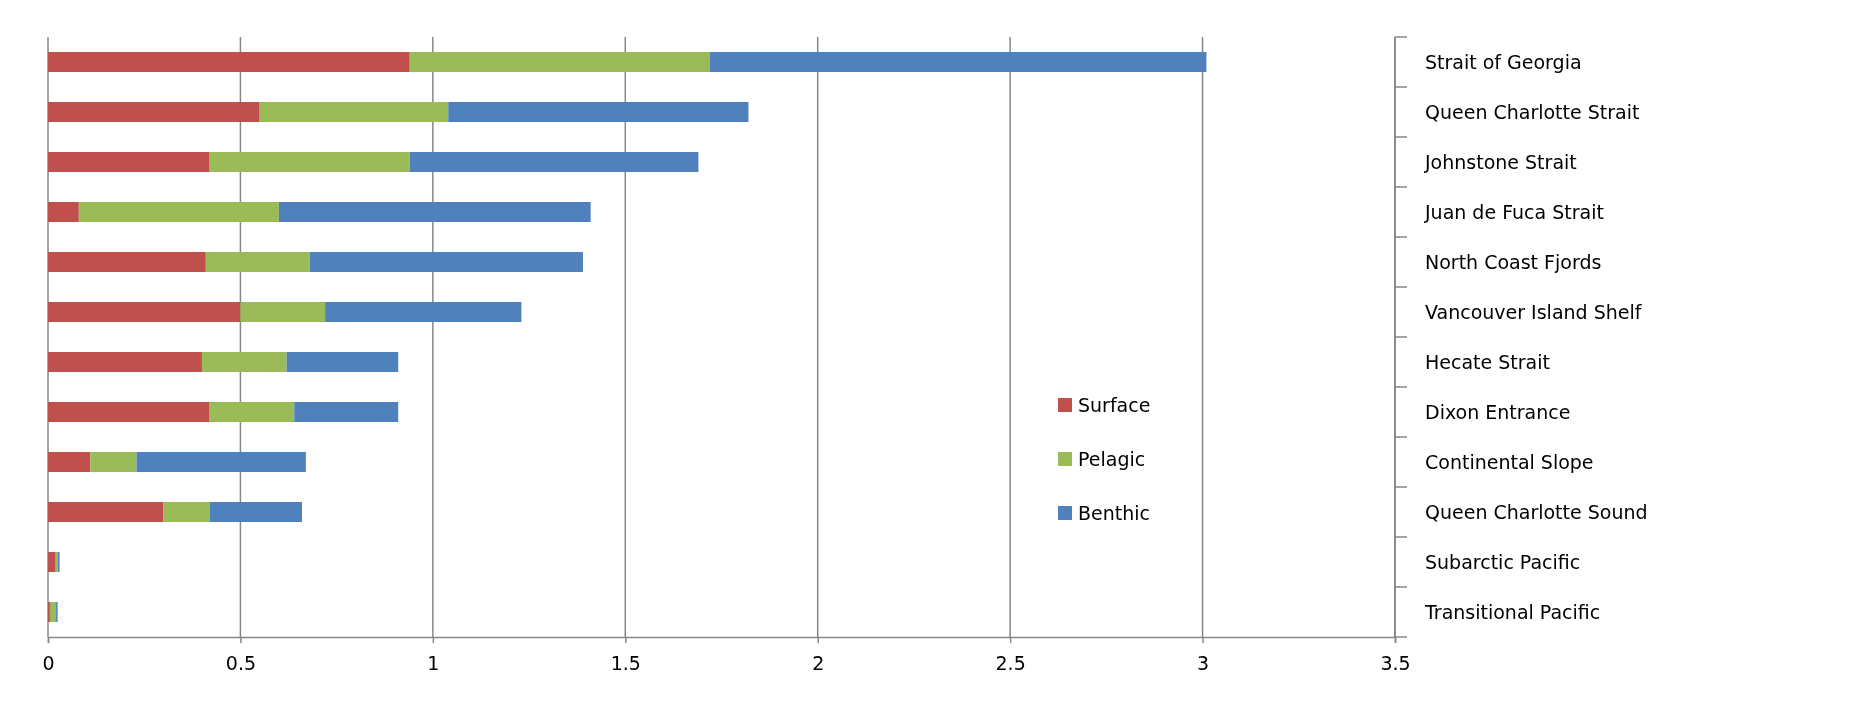  Describe the element at coordinates (1114, 404) in the screenshot. I see `legend-label: Surface` at that location.